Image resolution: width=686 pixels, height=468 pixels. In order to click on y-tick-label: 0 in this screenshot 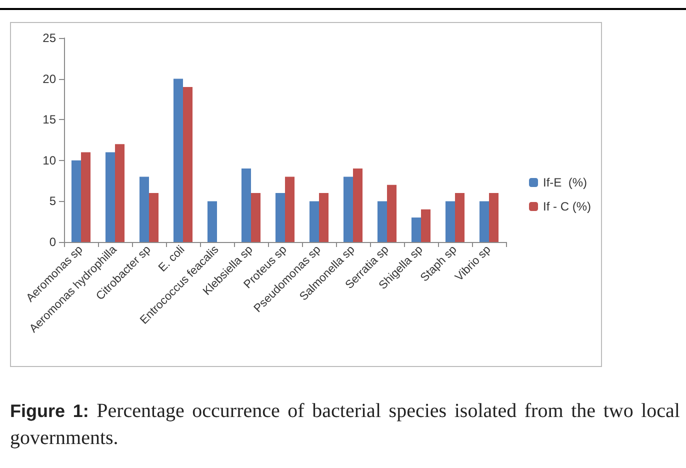, I will do `click(52, 242)`.